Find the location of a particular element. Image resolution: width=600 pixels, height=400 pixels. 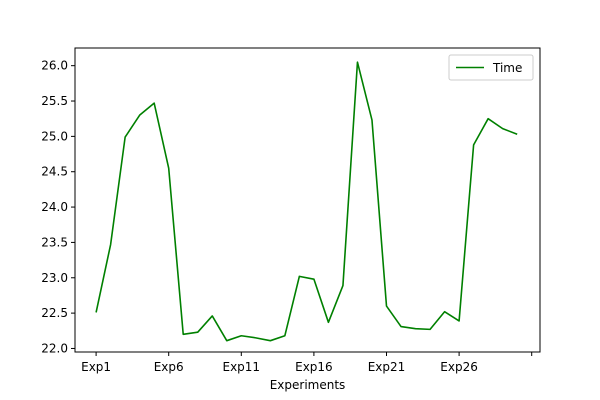

x-tick-label: Exp16 is located at coordinates (314, 367).